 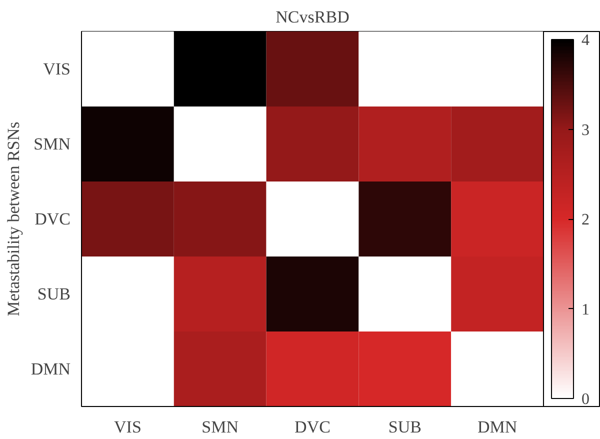 What do you see at coordinates (586, 399) in the screenshot?
I see `color-bar-label: 0` at bounding box center [586, 399].